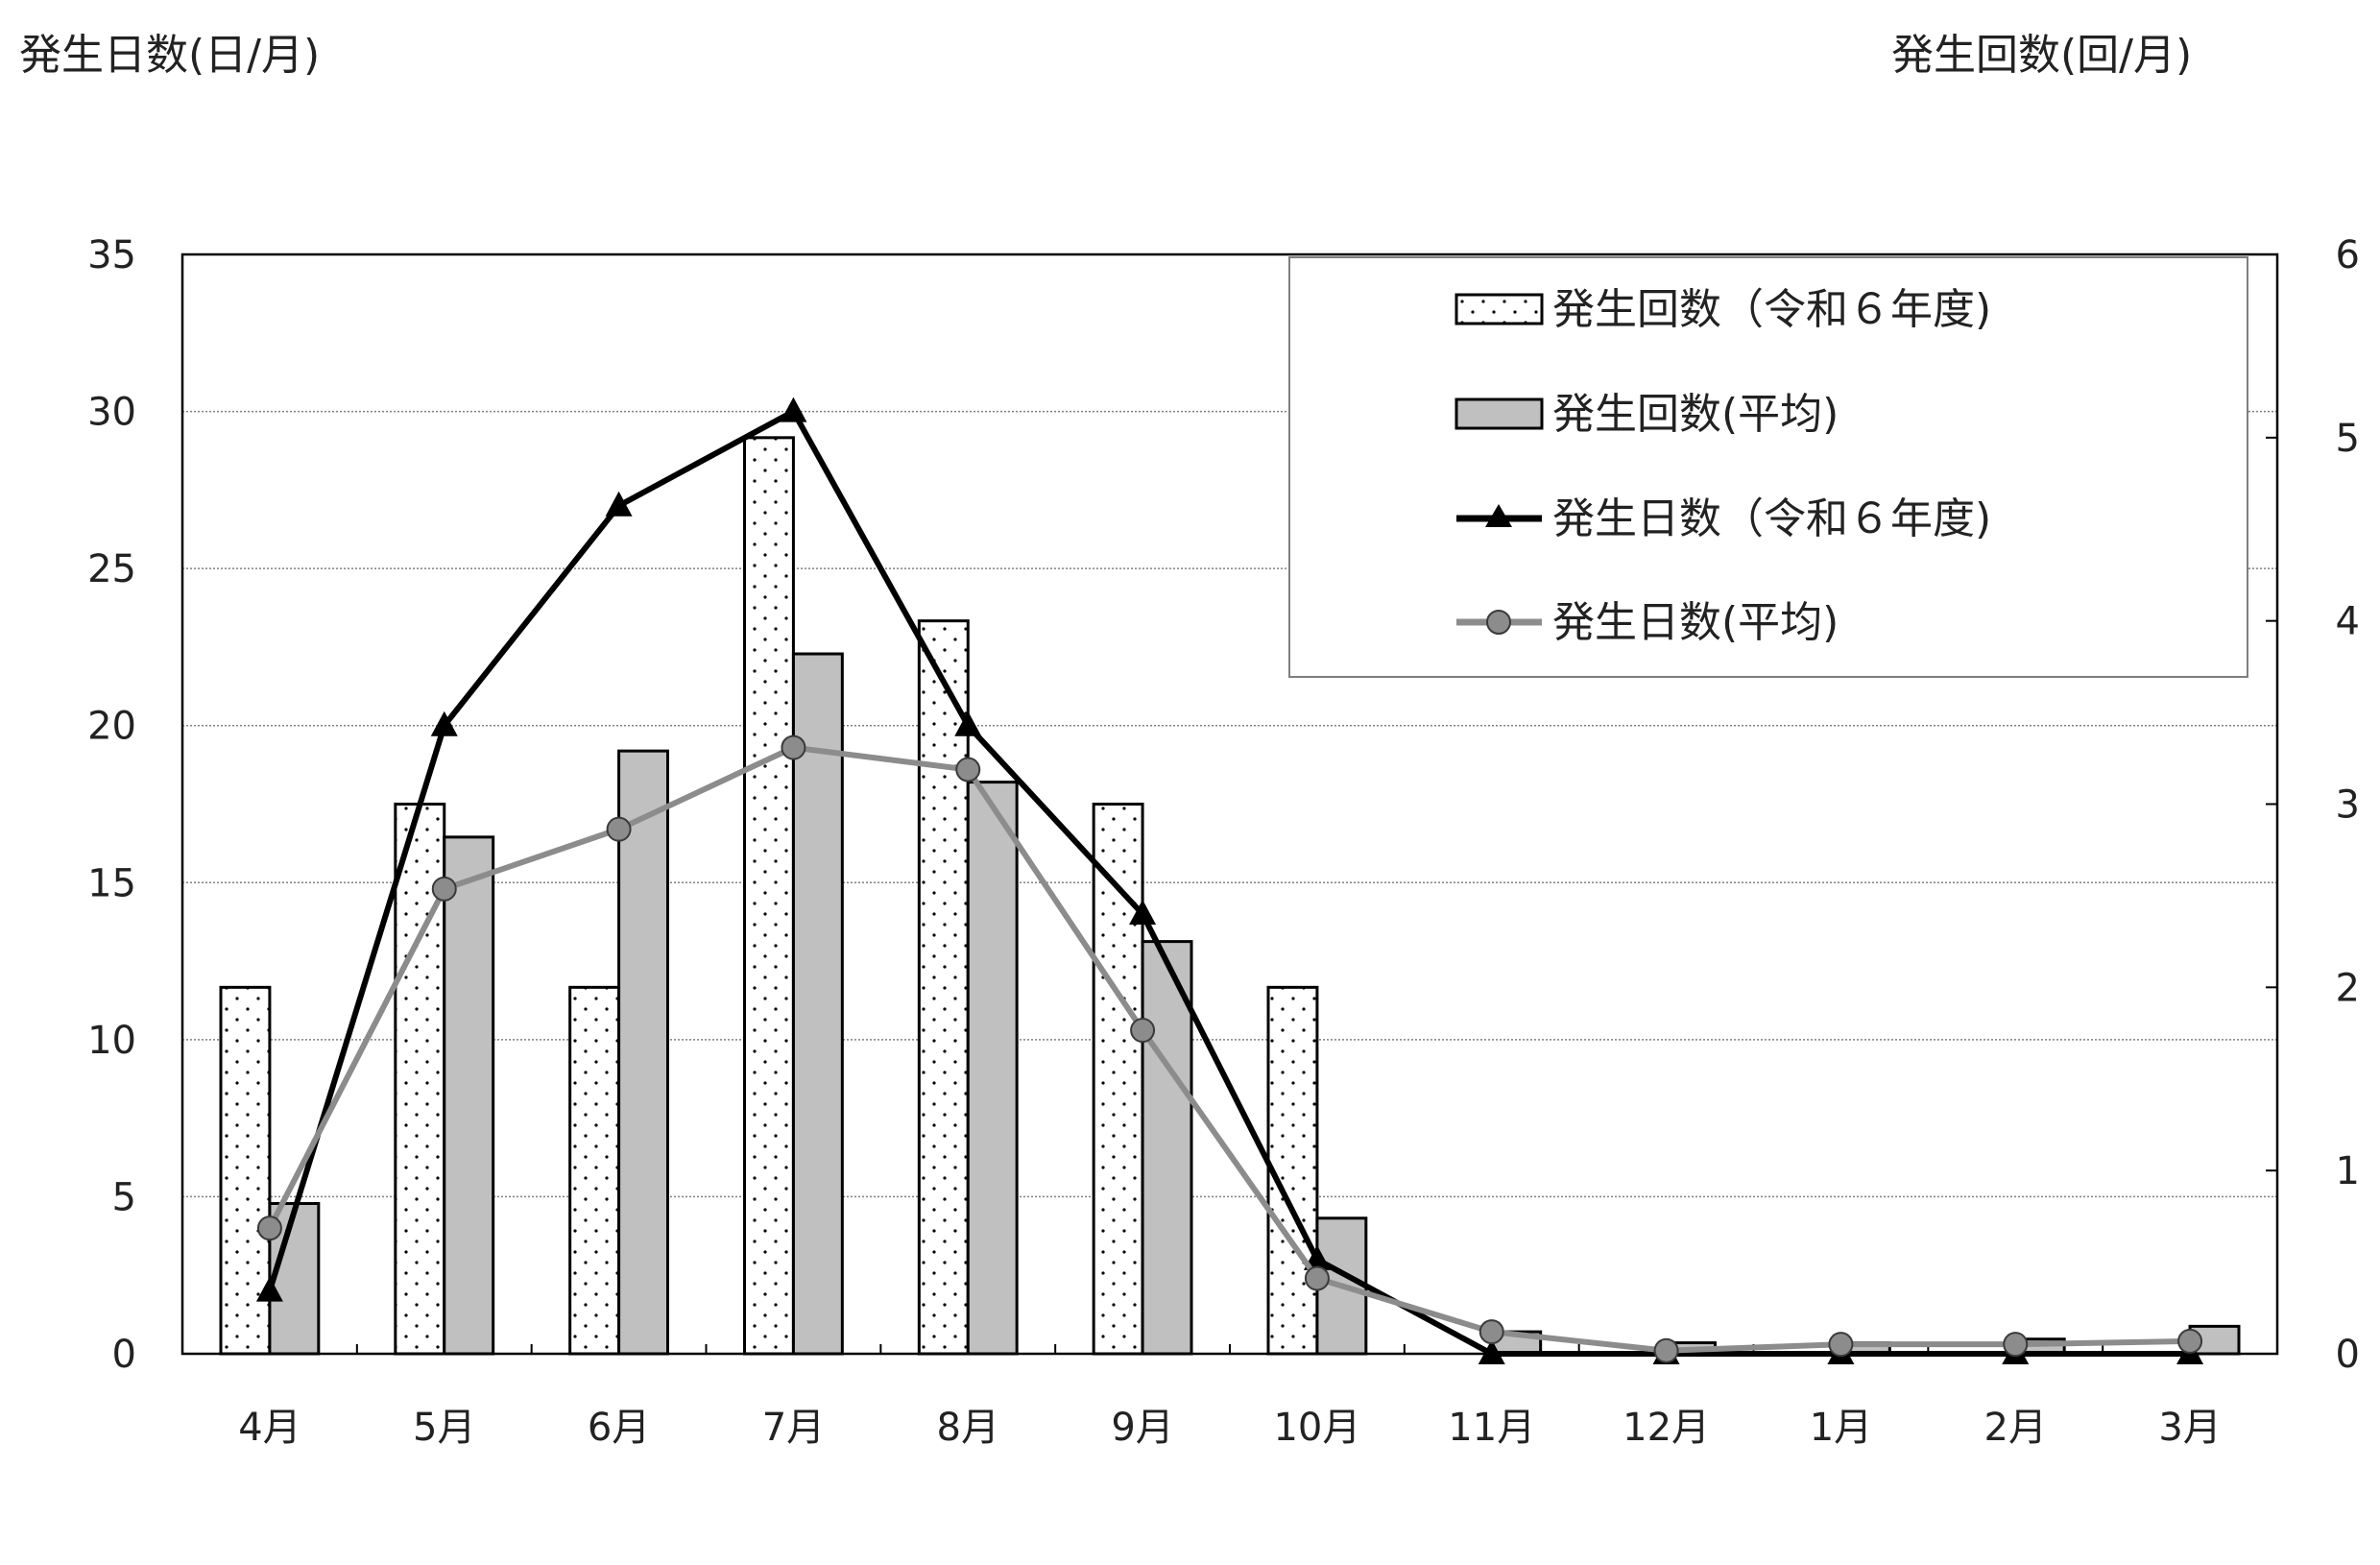 Image resolution: width=2380 pixels, height=1565 pixels. What do you see at coordinates (1771, 309) in the screenshot?
I see `legend-label-1: 発生回数（令和６年度)` at bounding box center [1771, 309].